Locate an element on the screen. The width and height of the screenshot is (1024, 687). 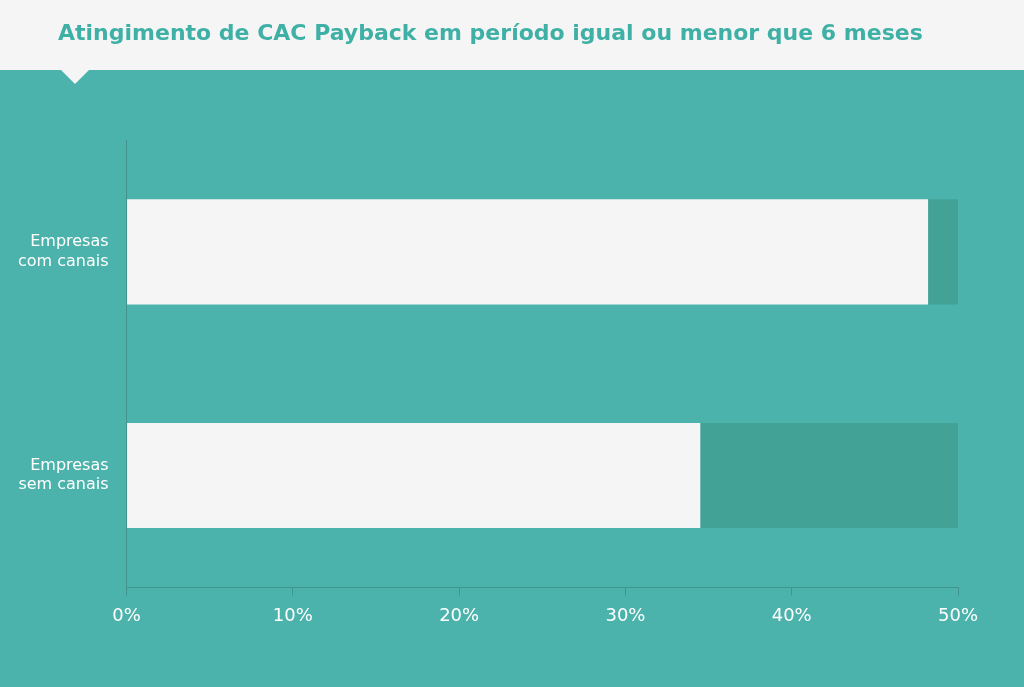
x-tick-label: 20% is located at coordinates (459, 614).